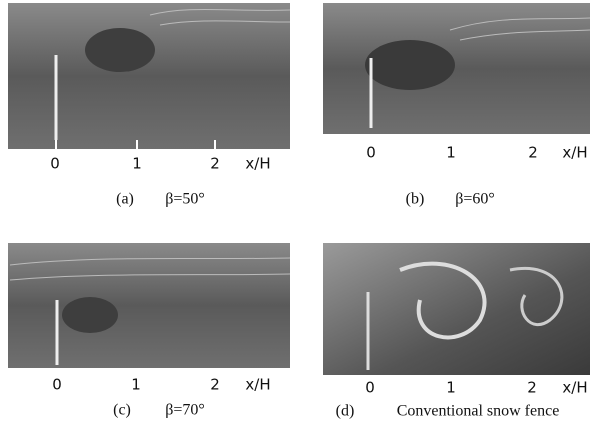 The image size is (592, 433). I want to click on caption: β=60°, so click(475, 199).